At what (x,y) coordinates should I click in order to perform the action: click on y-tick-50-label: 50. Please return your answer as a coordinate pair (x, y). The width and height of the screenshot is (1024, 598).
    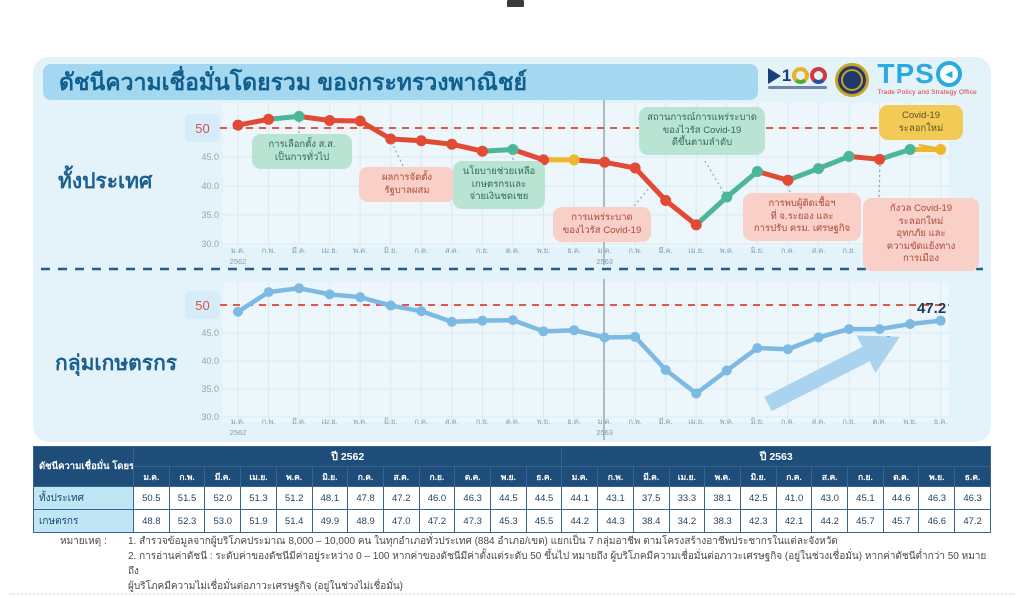
    Looking at the image, I should click on (202, 128).